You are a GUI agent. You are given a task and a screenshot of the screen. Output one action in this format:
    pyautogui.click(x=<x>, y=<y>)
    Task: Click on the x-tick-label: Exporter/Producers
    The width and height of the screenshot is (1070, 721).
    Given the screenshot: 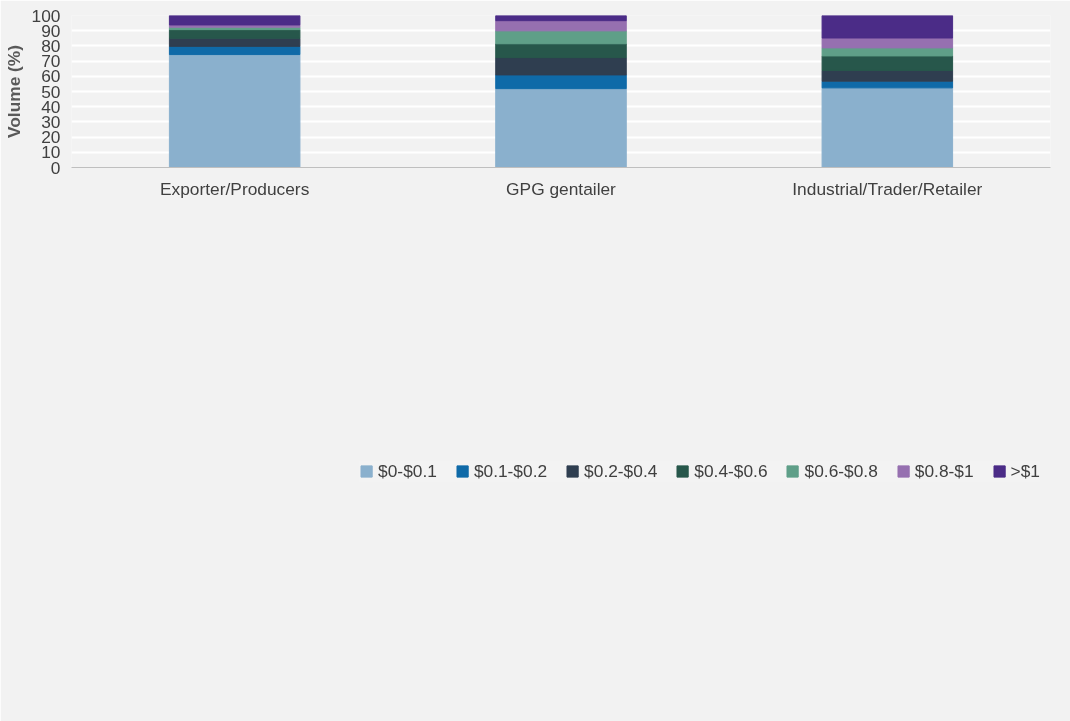 What is the action you would take?
    pyautogui.click(x=235, y=188)
    